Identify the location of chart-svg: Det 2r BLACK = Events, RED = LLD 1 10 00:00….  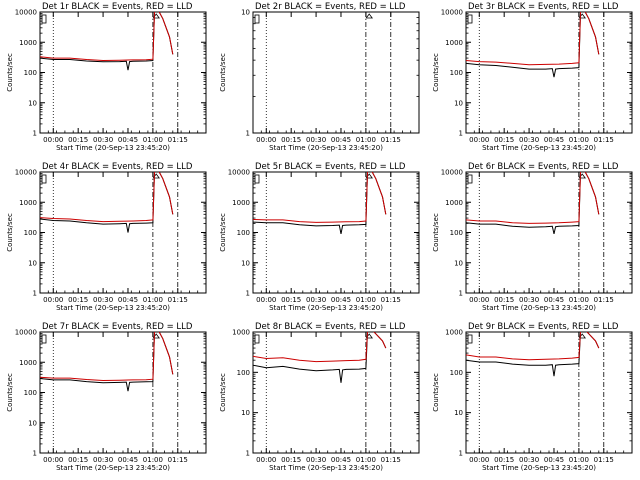
(319, 77).